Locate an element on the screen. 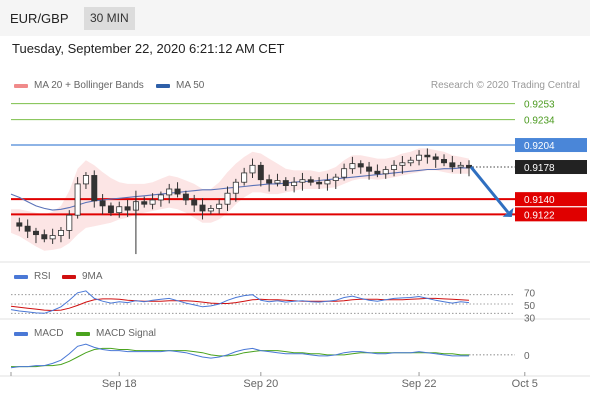 This screenshot has height=400, width=590. rsi-level-label: 50 is located at coordinates (530, 306).